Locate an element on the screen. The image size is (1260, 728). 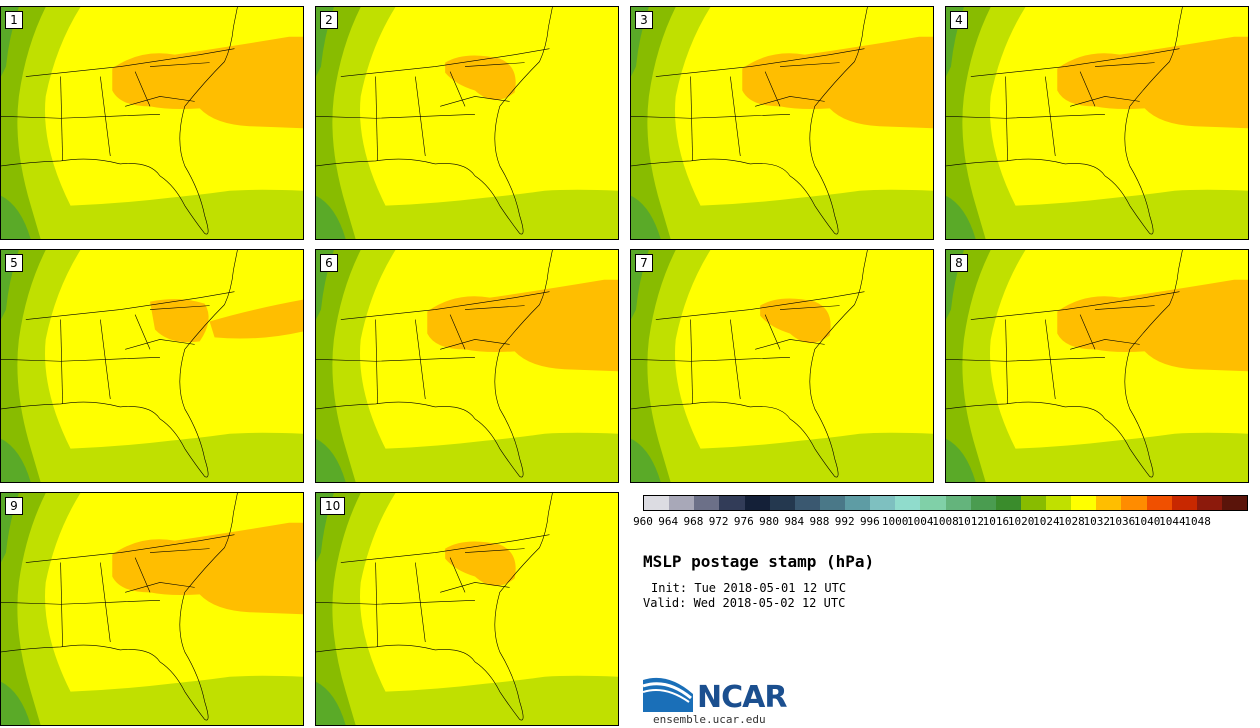
colorbar-tick-label: 1048 is located at coordinates (1197, 521).